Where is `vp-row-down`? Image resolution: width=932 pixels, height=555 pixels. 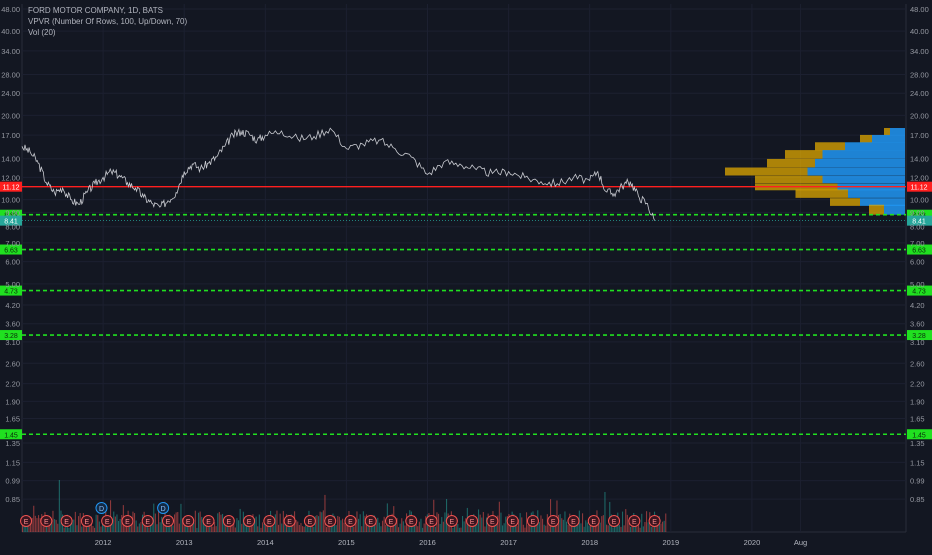 vp-row-down is located at coordinates (804, 154).